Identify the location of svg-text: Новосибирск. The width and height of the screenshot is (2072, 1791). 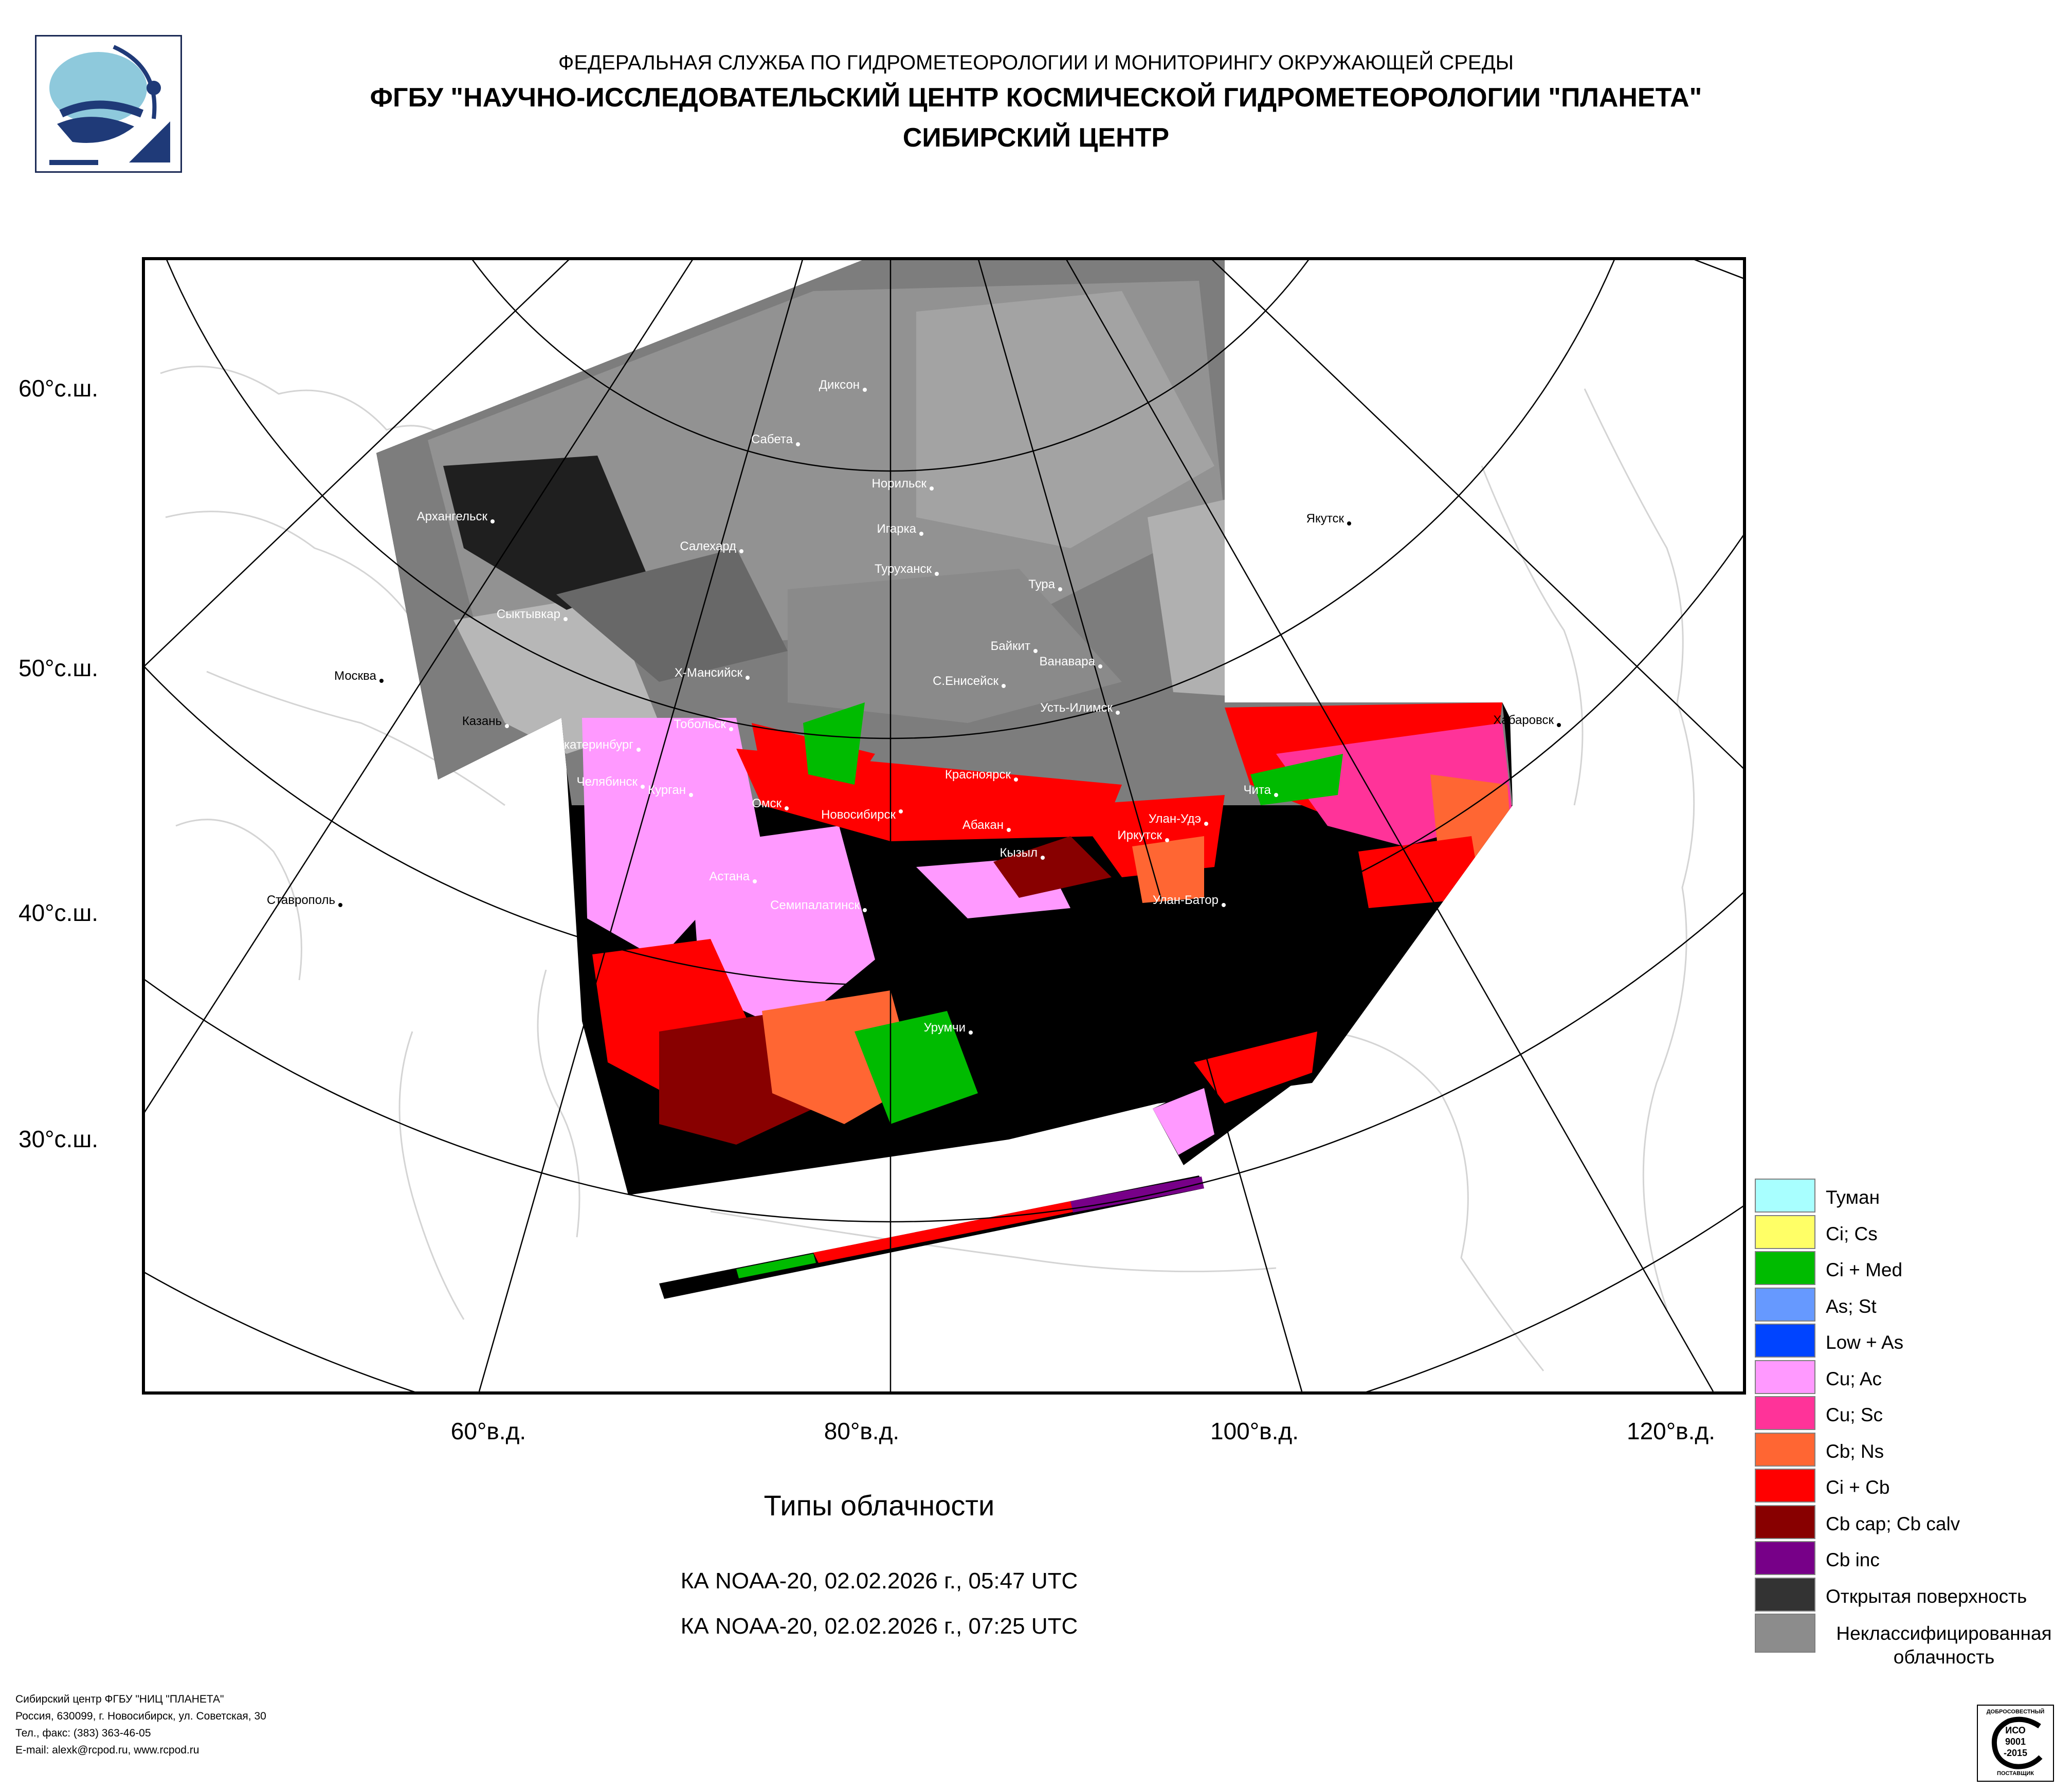
(858, 815).